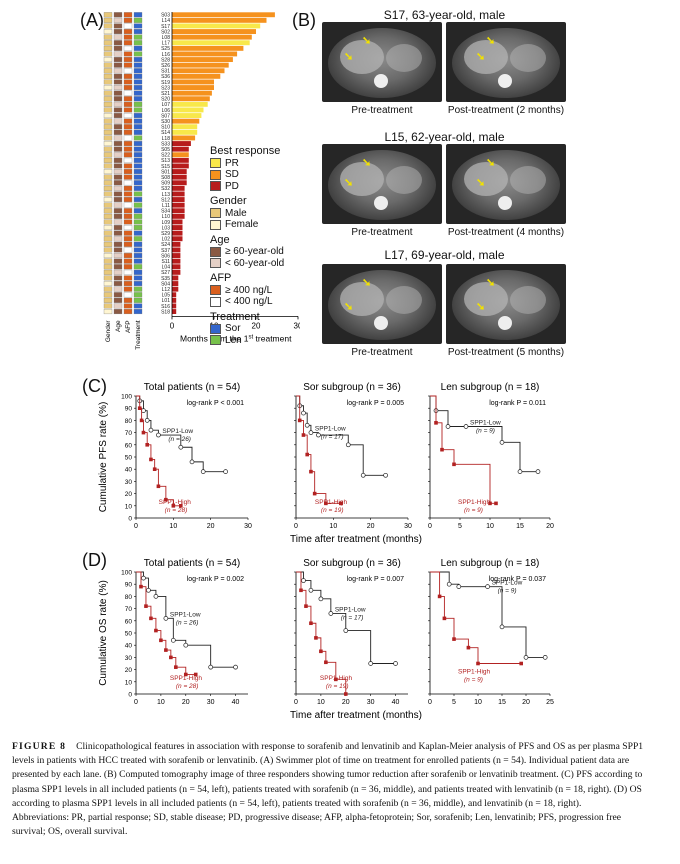  What do you see at coordinates (129, 658) in the screenshot?
I see `y-tick-label: 30` at bounding box center [129, 658].